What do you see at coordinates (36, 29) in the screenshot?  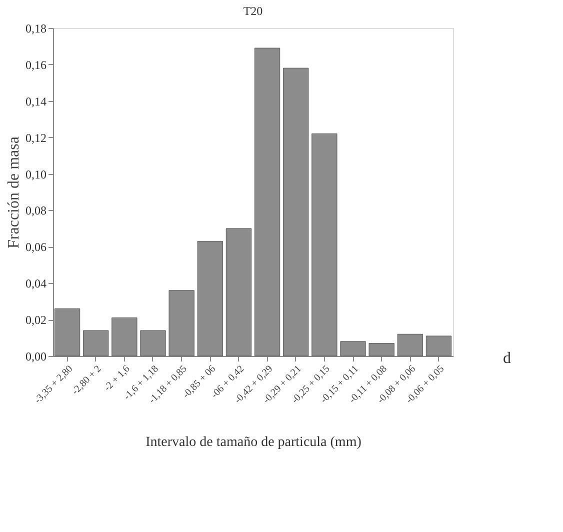 I see `y-tick-label: 0,18` at bounding box center [36, 29].